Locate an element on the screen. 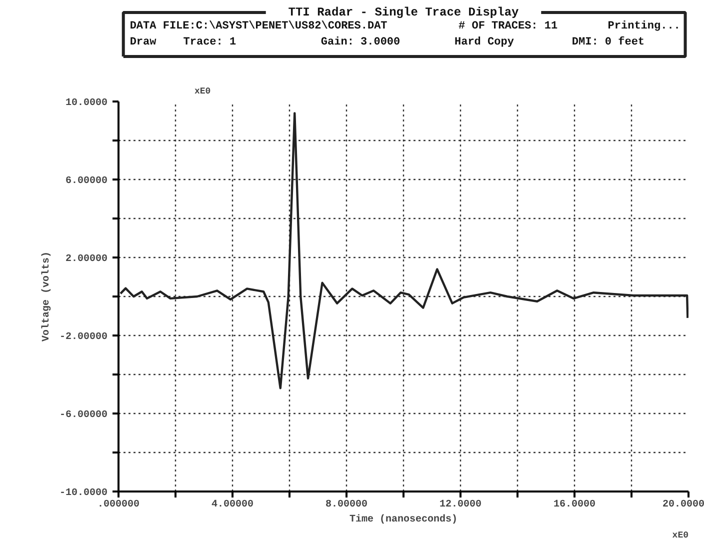 The image size is (704, 540). x-tick-label: .000000 is located at coordinates (118, 505).